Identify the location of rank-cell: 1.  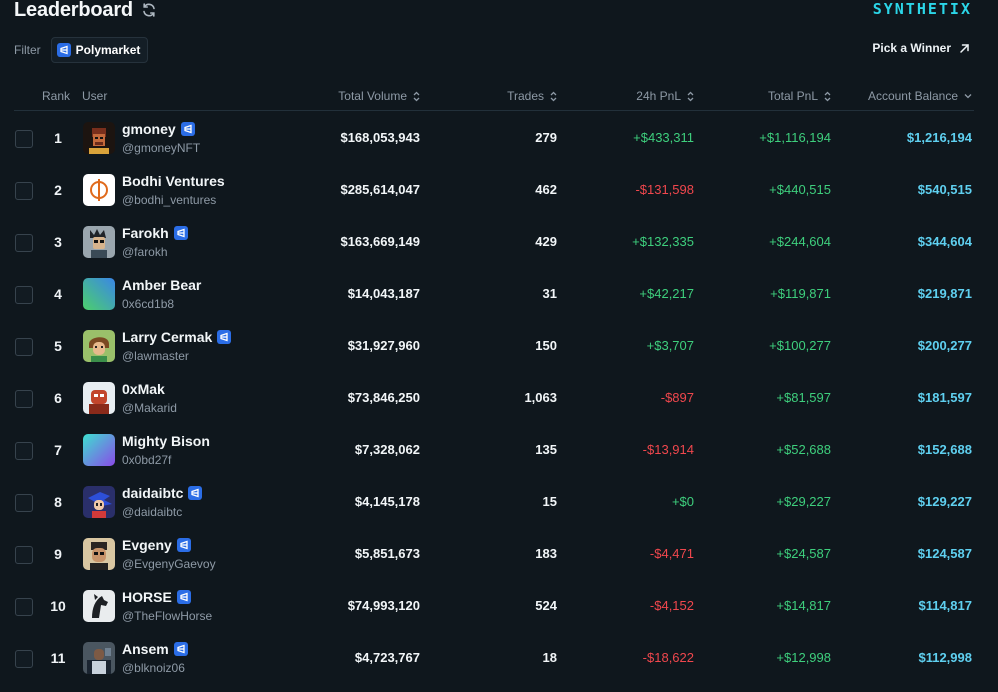
(58, 138).